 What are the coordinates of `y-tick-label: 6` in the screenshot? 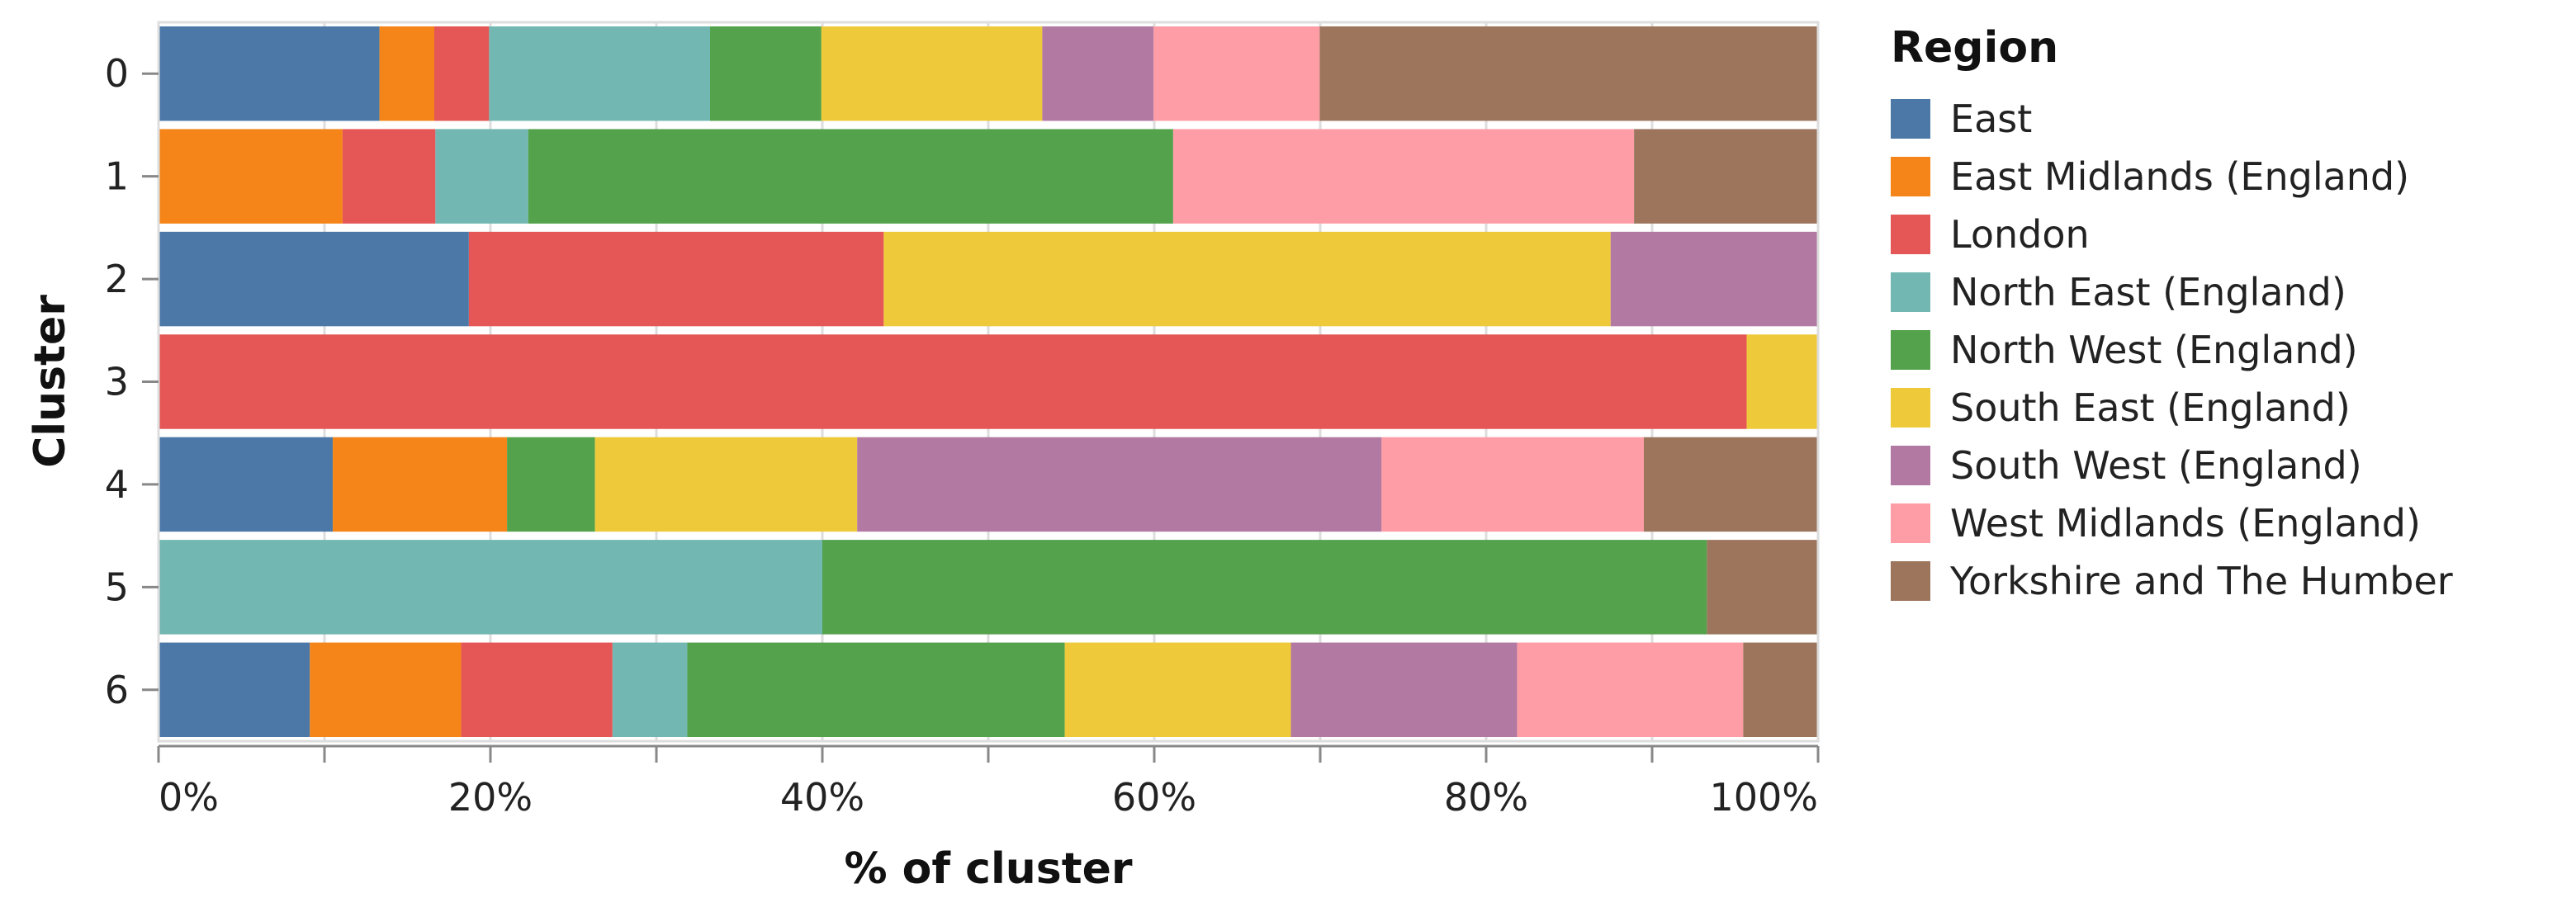 It's located at (117, 690).